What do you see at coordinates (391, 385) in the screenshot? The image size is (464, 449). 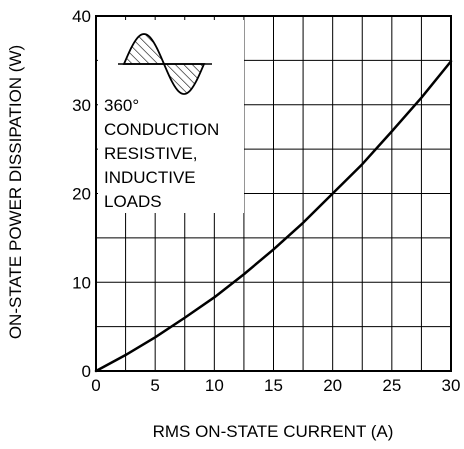 I see `x-tick-label: 25` at bounding box center [391, 385].